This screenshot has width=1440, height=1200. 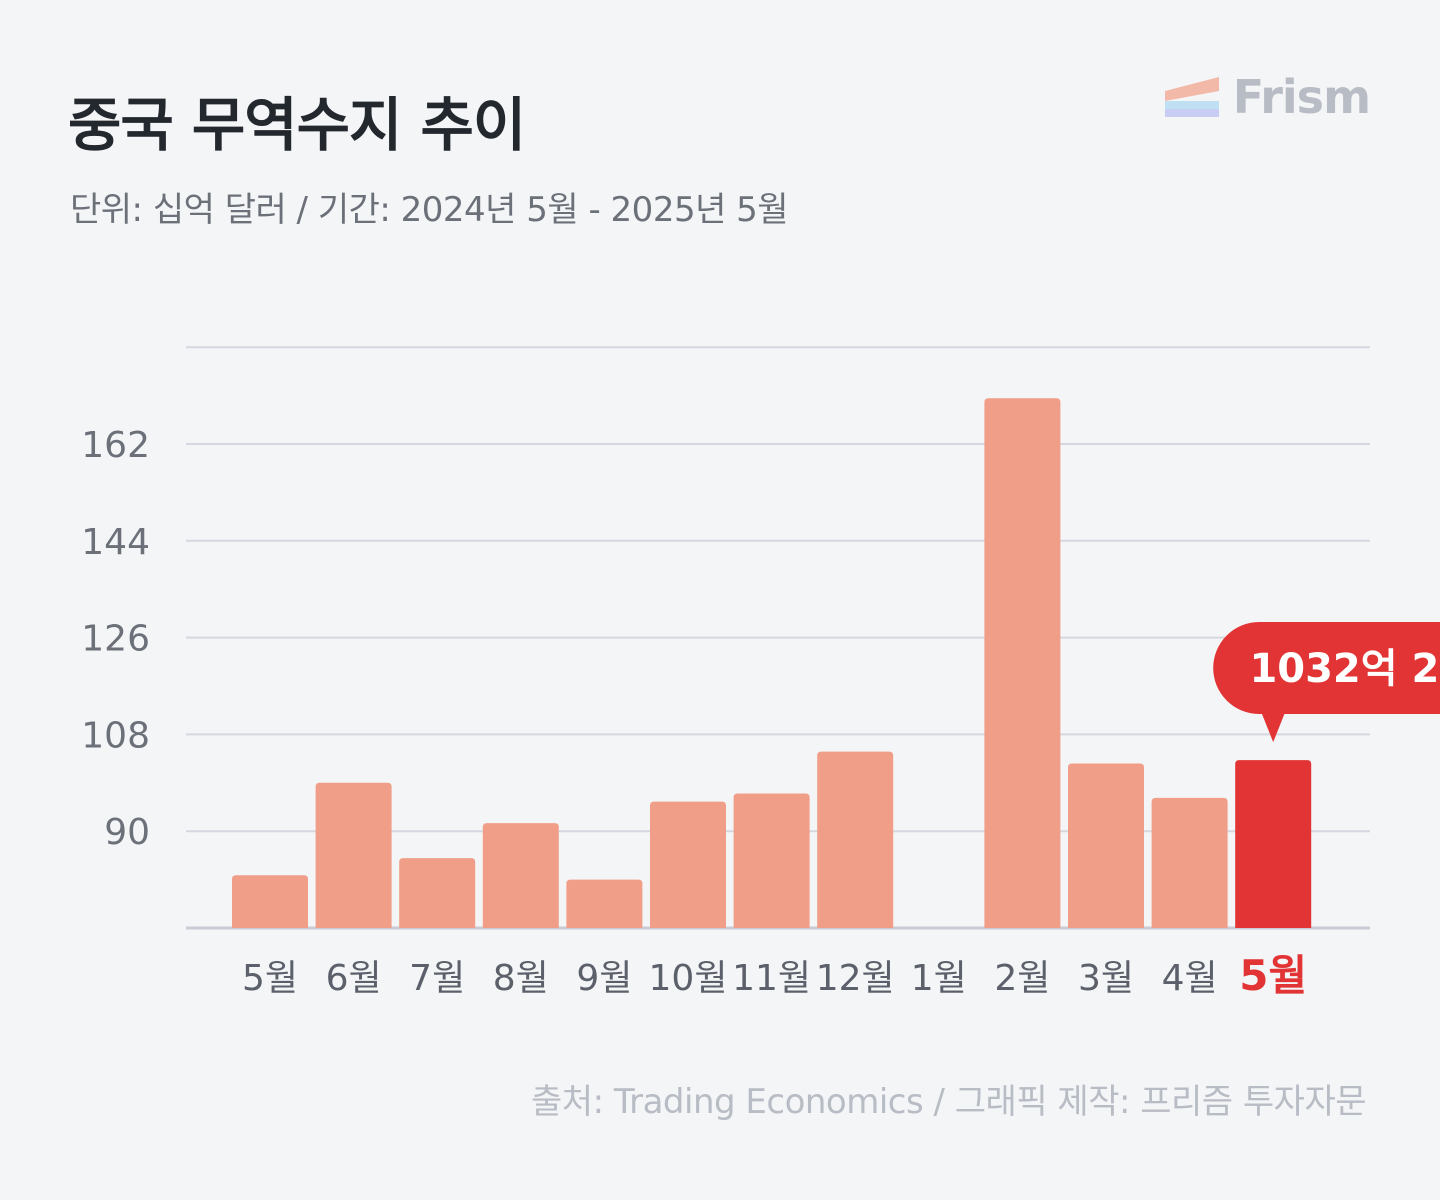 What do you see at coordinates (771, 978) in the screenshot?
I see `x-tick-label: 11월` at bounding box center [771, 978].